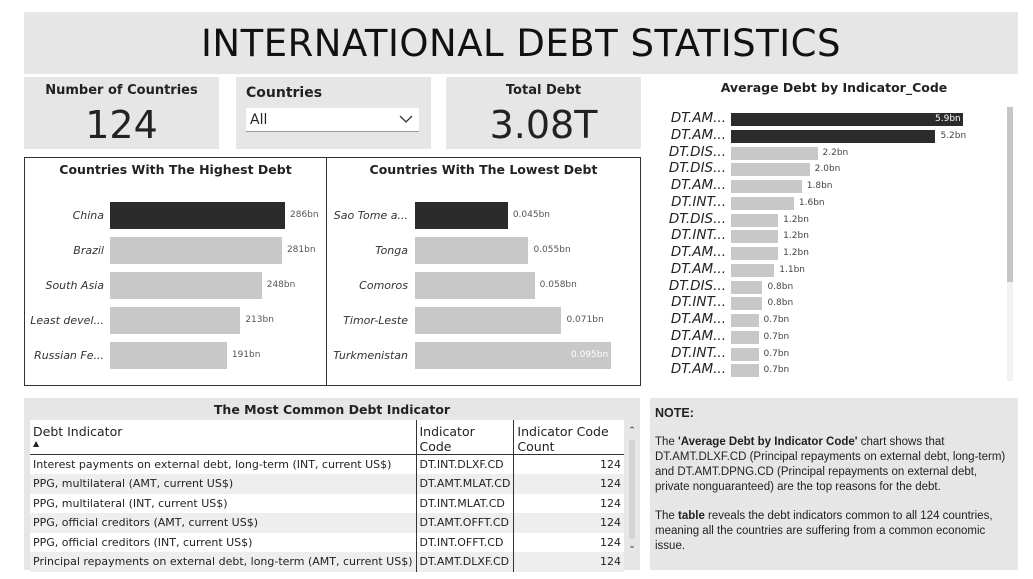 This screenshot has width=1033, height=579. I want to click on highest-debt-bar-row: Russian Fe... 191bn, so click(175, 356).